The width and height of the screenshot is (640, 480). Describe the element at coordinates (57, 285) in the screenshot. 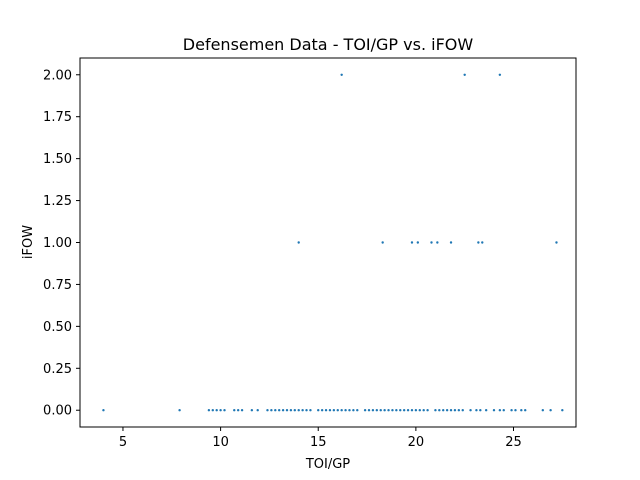

I see `y-tick-label: 0.75` at that location.